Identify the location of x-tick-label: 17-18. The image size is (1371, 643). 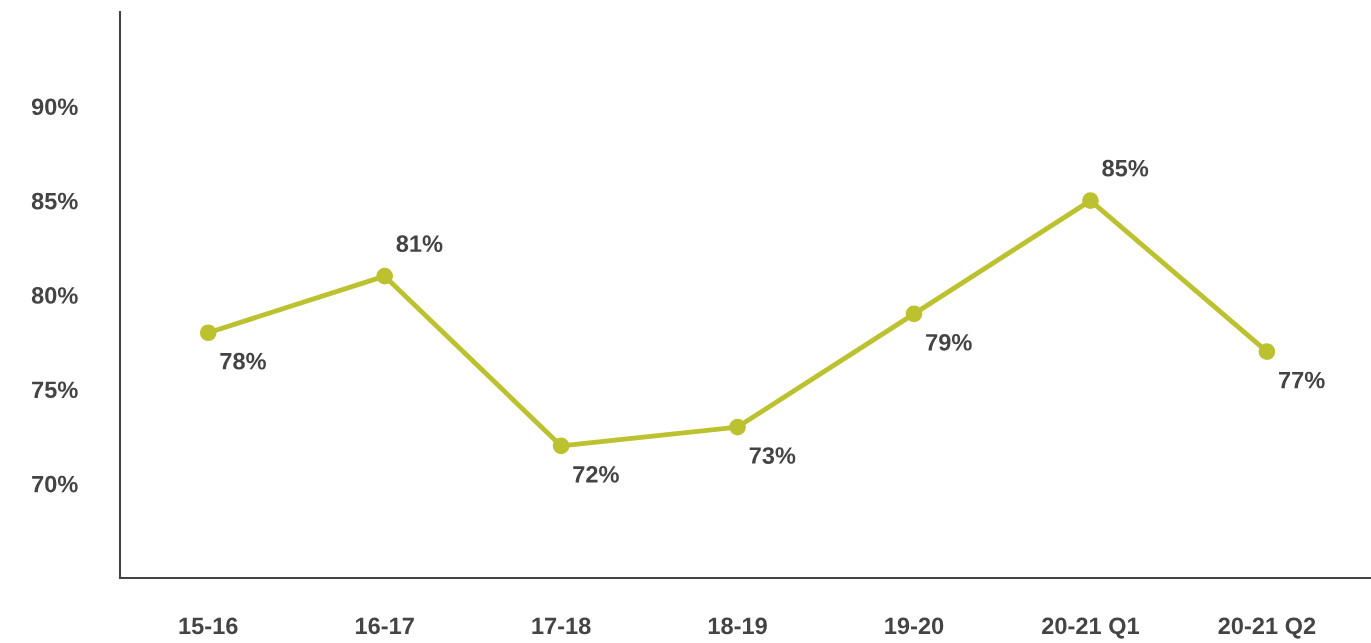
(561, 626).